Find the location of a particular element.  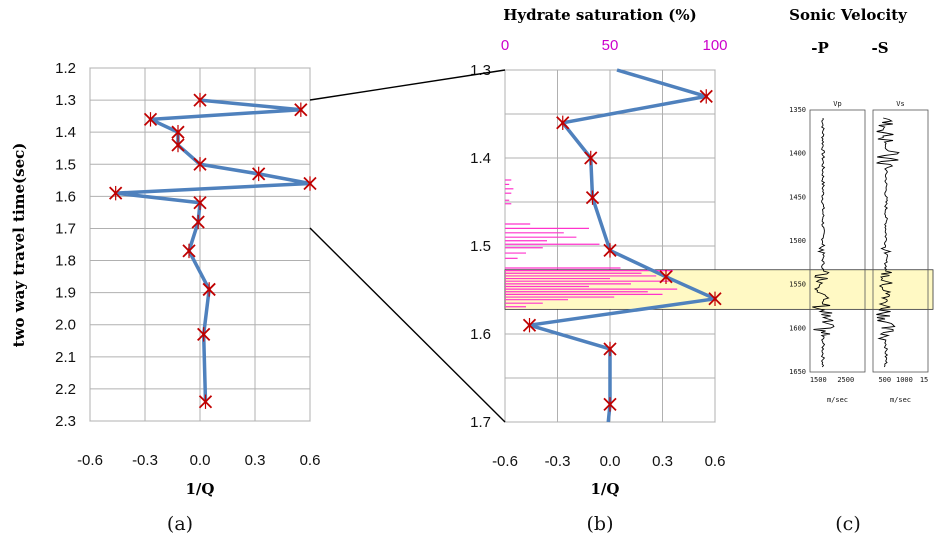

panel-b-xtick: 0.6 is located at coordinates (715, 461).